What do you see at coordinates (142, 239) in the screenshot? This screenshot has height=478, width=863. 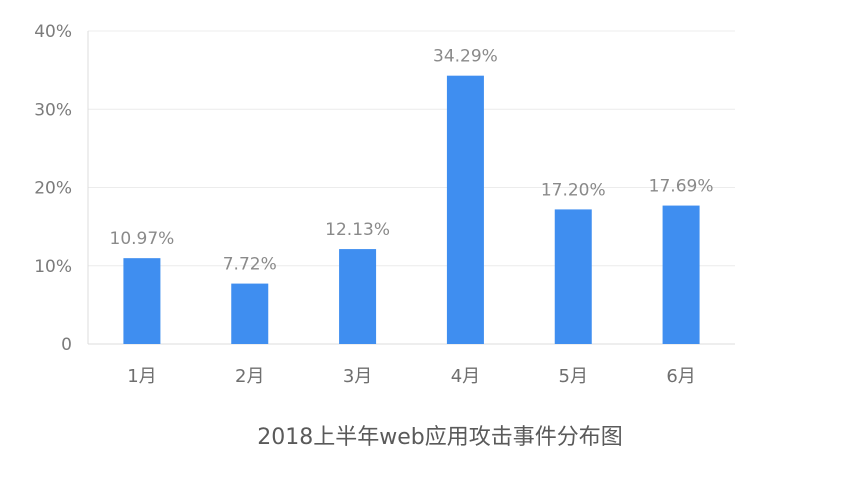 I see `data-label-1: 10.97%` at bounding box center [142, 239].